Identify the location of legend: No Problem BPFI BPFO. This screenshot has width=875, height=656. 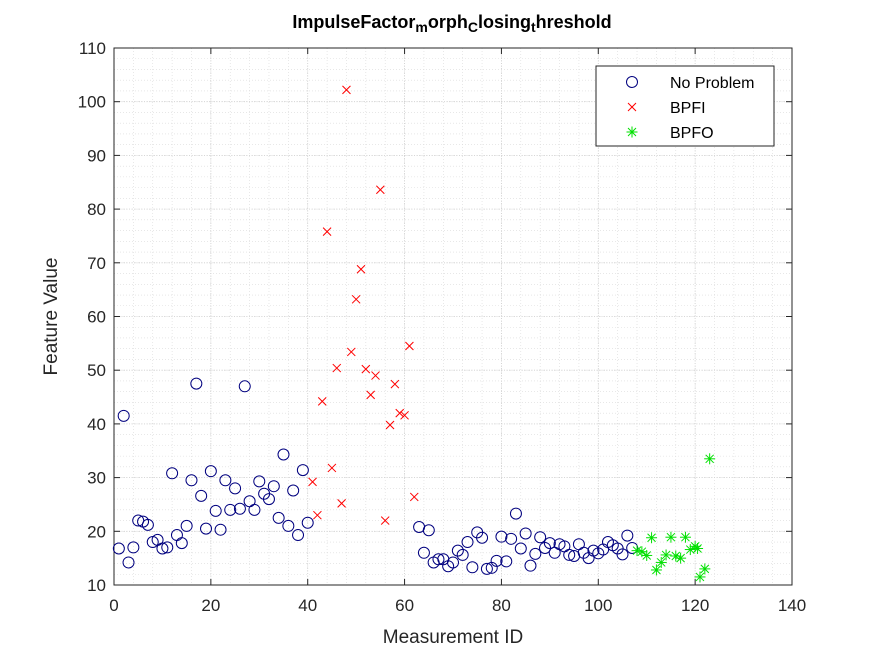
(685, 106).